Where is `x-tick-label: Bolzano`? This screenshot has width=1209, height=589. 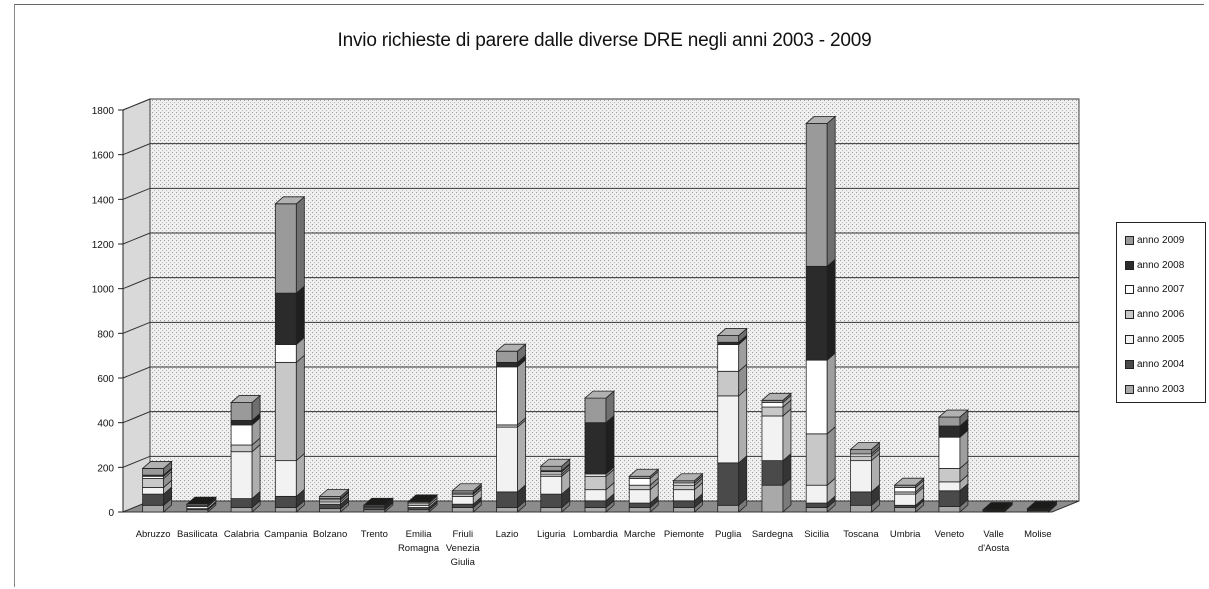
x-tick-label: Bolzano is located at coordinates (330, 534).